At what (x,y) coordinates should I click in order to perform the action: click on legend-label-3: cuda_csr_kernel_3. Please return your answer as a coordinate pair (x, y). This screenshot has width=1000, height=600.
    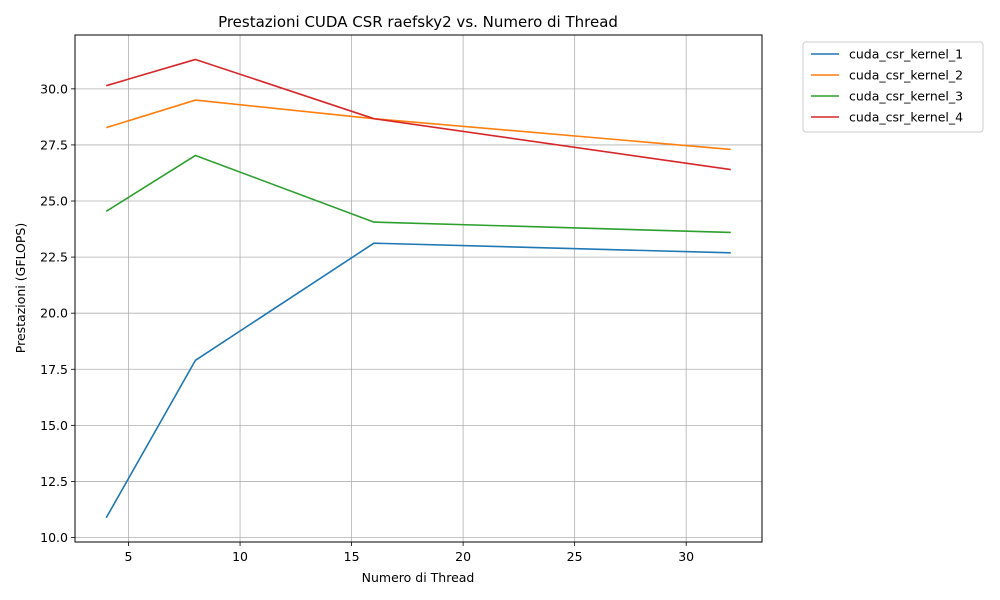
    Looking at the image, I should click on (906, 96).